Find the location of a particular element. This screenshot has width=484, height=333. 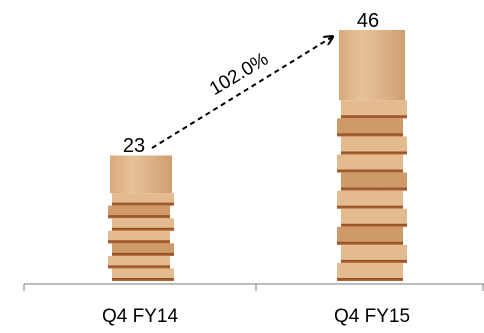

x-tick-label-q4-fy14: Q4 FY14 is located at coordinates (140, 316).